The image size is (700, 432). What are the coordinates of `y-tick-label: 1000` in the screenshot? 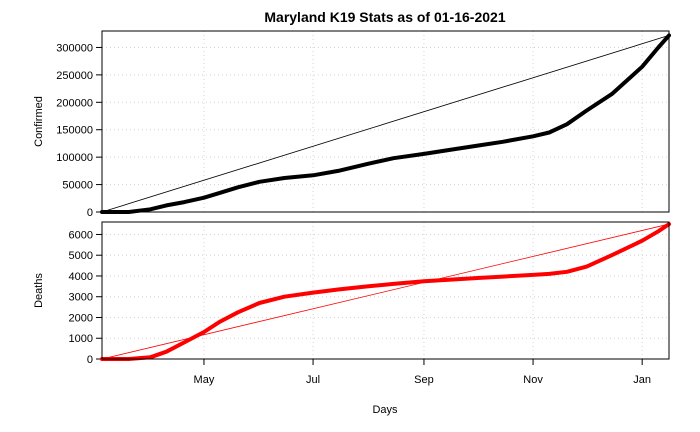 It's located at (81, 339).